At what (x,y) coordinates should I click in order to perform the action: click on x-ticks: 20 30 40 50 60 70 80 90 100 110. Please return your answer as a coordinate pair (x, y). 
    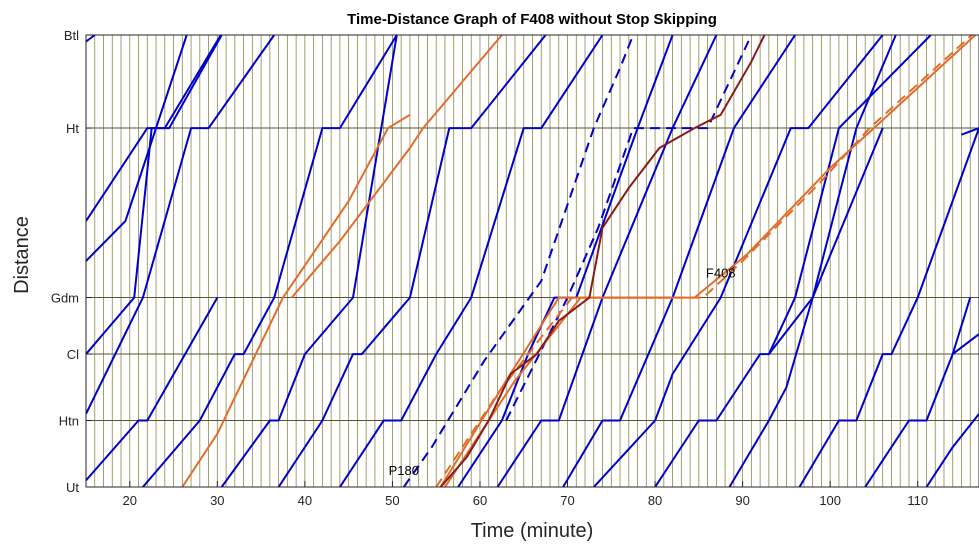
    Looking at the image, I should click on (525, 494).